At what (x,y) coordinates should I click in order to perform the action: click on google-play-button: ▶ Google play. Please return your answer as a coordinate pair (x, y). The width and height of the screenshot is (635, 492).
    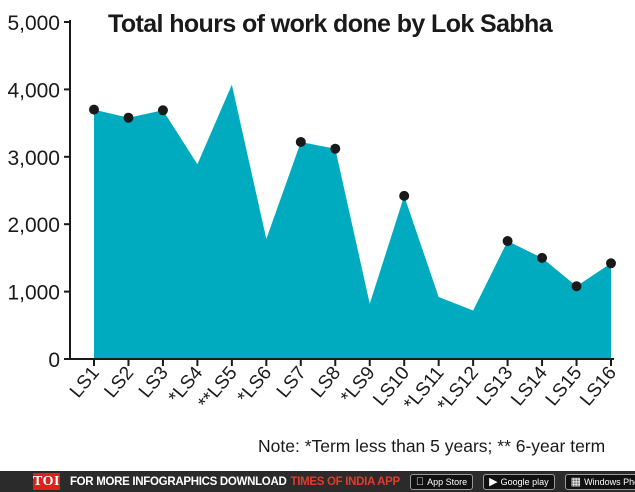
    Looking at the image, I should click on (517, 481).